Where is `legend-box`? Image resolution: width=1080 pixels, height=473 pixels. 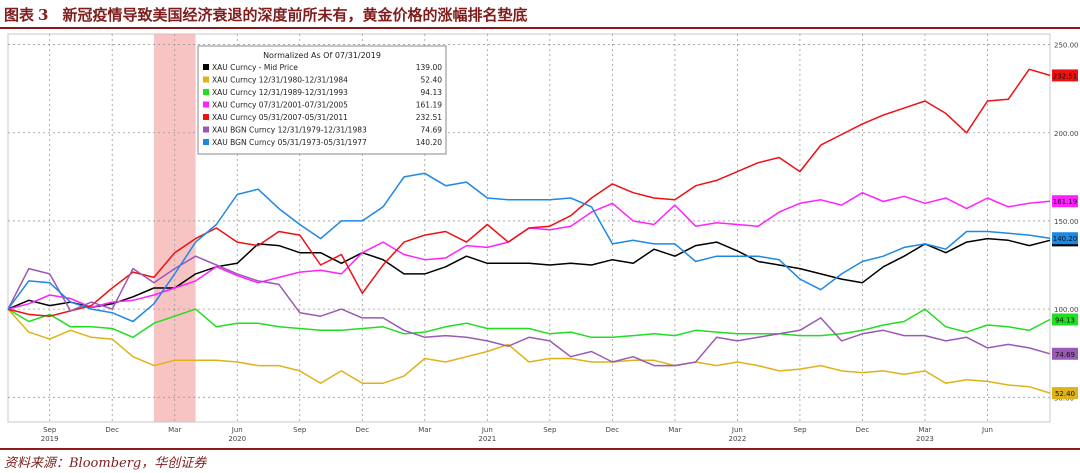
legend-box is located at coordinates (322, 100).